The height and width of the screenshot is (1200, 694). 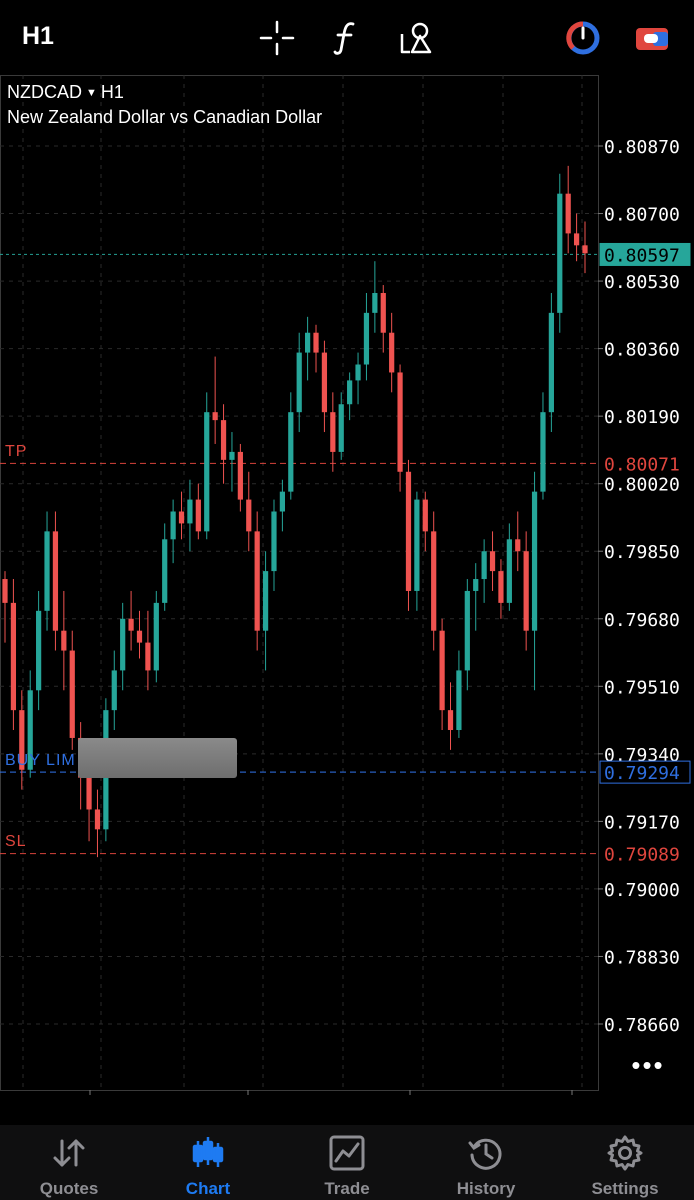 What do you see at coordinates (642, 215) in the screenshot?
I see `price-tick-label: 0.80700` at bounding box center [642, 215].